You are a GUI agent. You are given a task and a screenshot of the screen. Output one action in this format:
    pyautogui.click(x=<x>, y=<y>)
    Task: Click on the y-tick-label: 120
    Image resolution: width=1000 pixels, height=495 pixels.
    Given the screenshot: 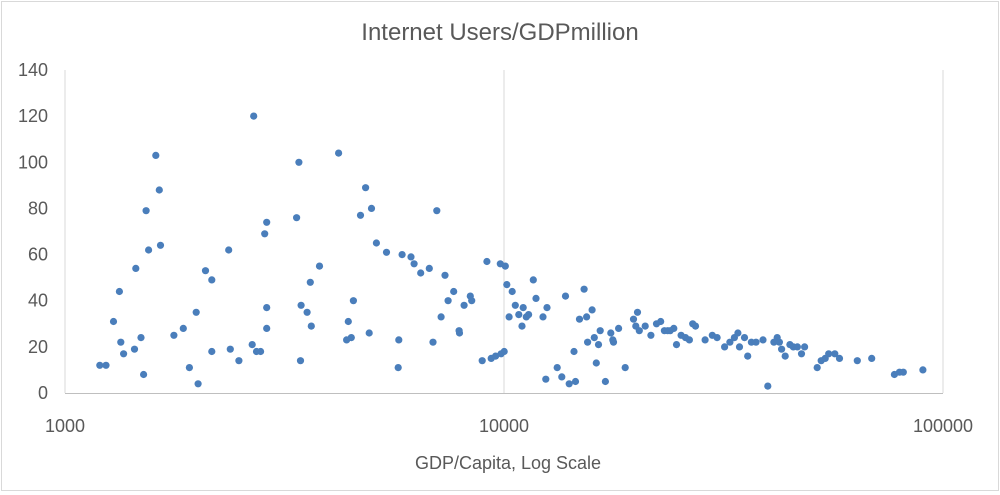 What is the action you would take?
    pyautogui.click(x=33, y=116)
    